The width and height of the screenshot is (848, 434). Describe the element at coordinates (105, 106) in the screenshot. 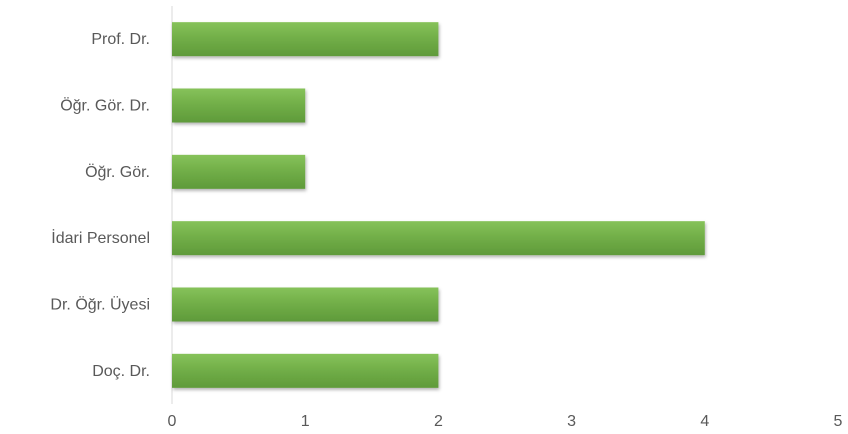

I see `category-label-1: Öğr. Gör. Dr.` at that location.